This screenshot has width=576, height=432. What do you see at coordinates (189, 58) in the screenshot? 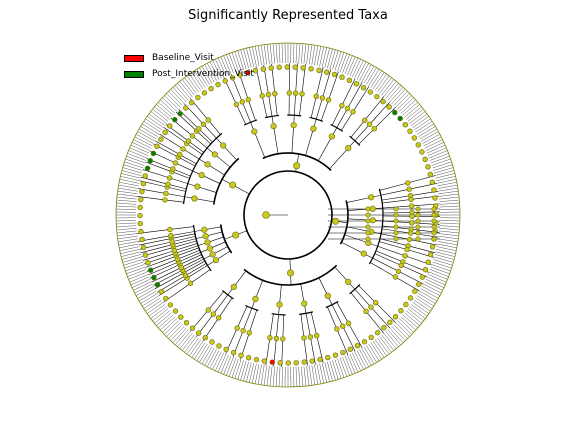
I see `legend-item-baseline: Baseline_Visit` at bounding box center [189, 58].